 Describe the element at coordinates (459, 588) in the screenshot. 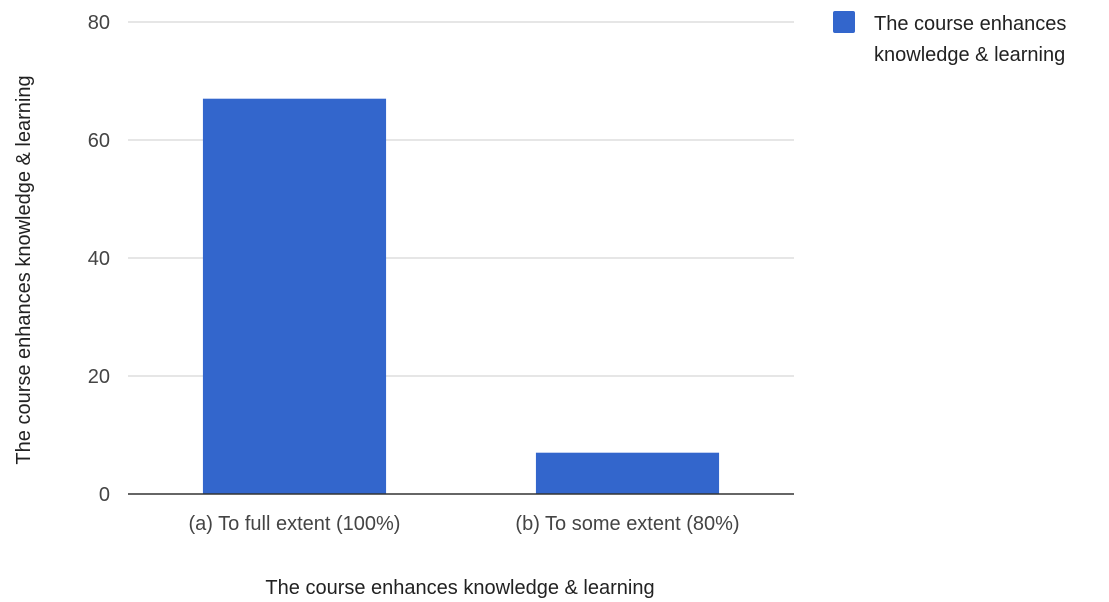

I see `x-axis-title: The course enhances knowledge & learning` at that location.